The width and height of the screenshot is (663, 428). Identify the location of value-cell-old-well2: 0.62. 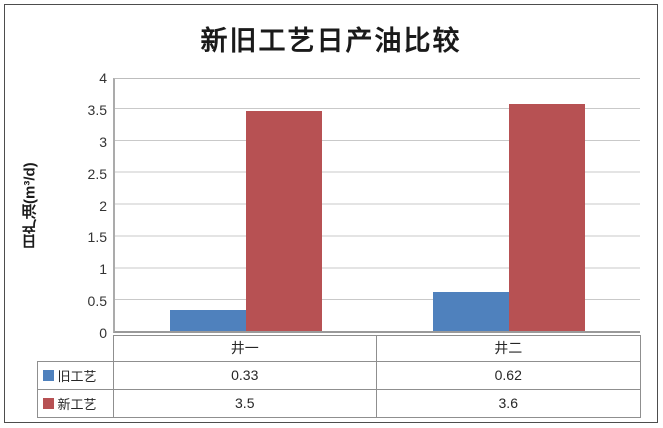
(508, 375).